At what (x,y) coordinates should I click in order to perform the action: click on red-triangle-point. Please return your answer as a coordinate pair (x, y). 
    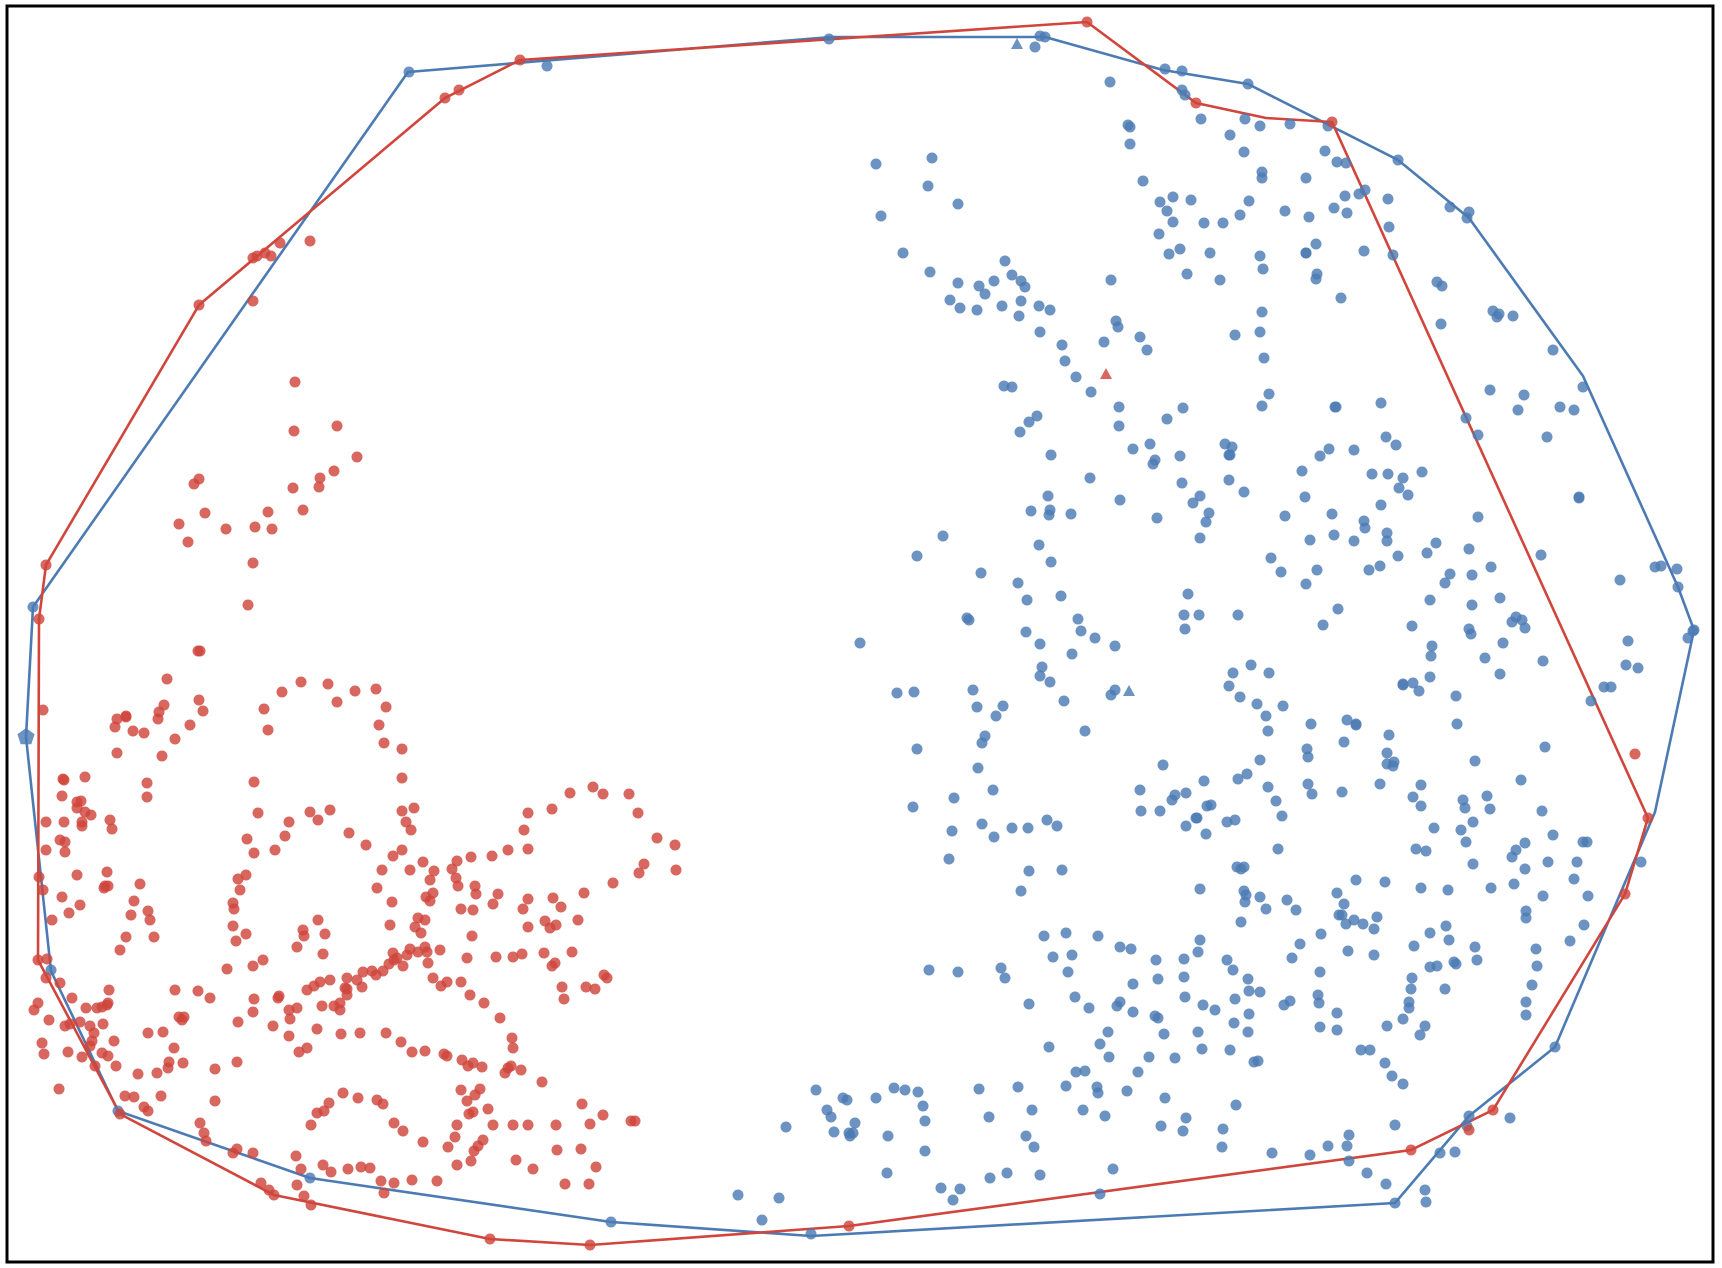
    Looking at the image, I should click on (1106, 373).